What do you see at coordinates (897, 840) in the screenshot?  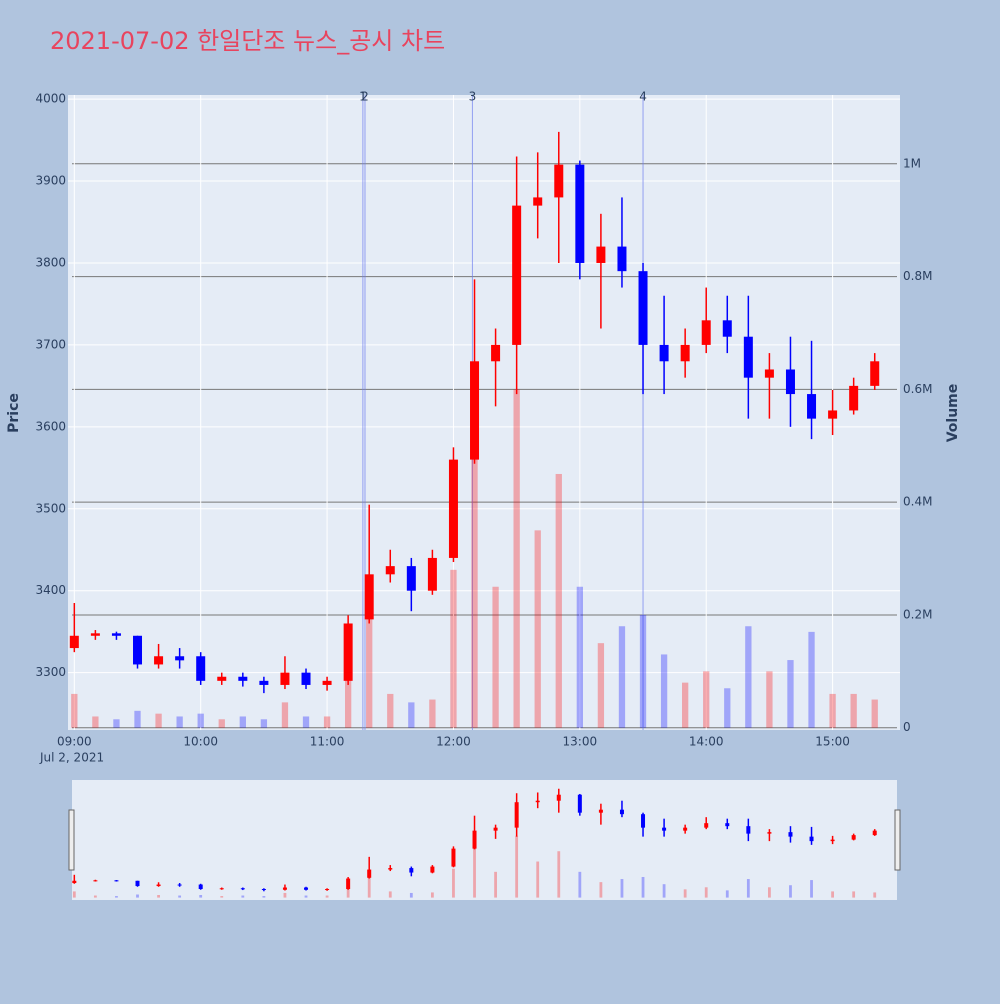 I see `slider-handle-right` at bounding box center [897, 840].